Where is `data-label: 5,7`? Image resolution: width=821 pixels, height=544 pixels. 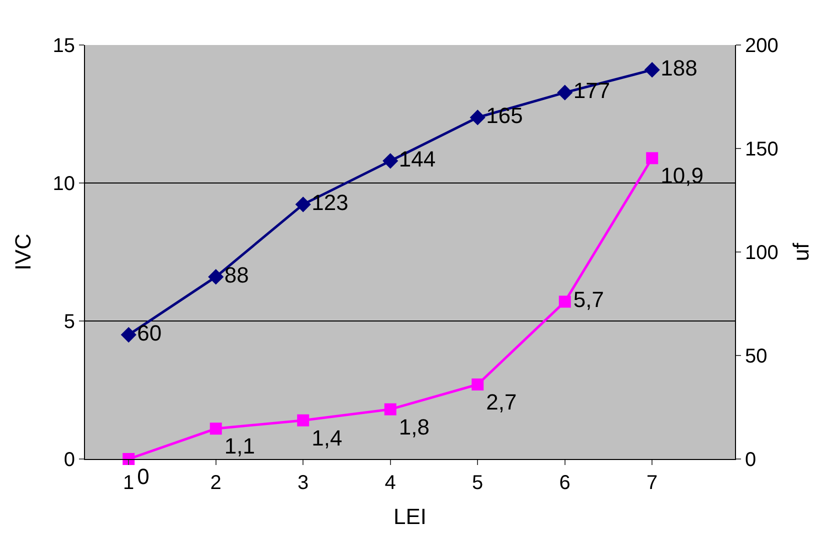 data-label: 5,7 is located at coordinates (588, 299).